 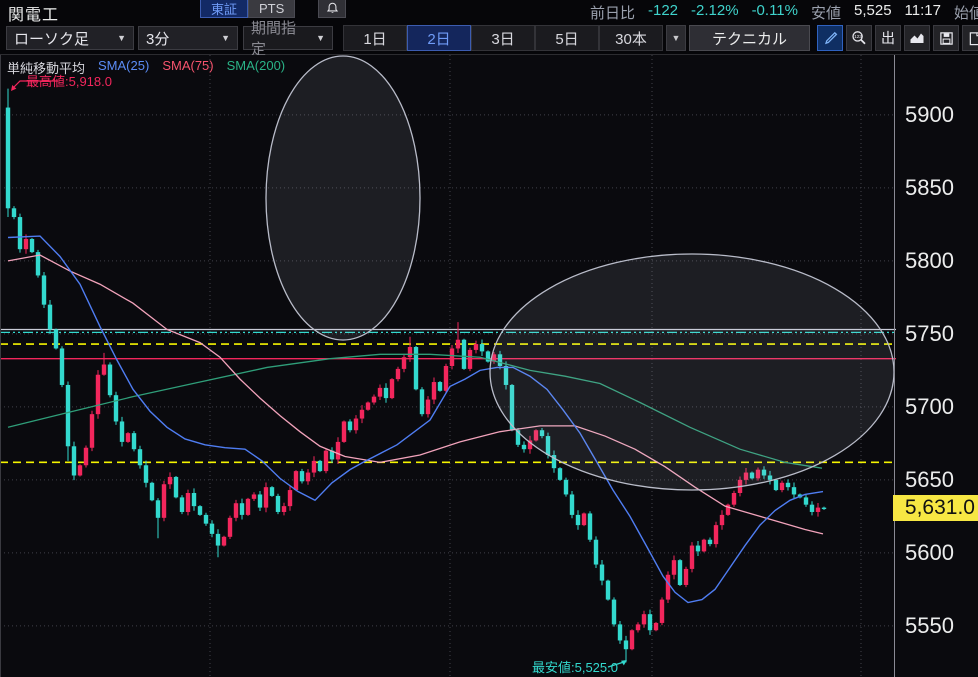 What do you see at coordinates (922, 10) in the screenshot?
I see `low-time: 11:17` at bounding box center [922, 10].